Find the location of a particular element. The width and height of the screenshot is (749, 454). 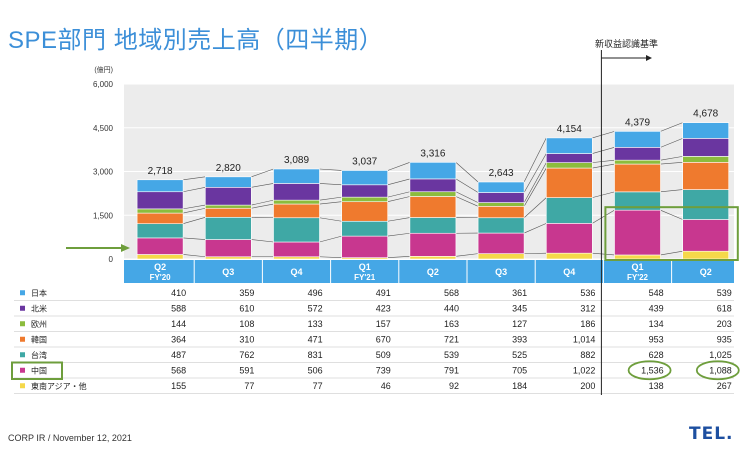

highlight-box is located at coordinates (671, 234).